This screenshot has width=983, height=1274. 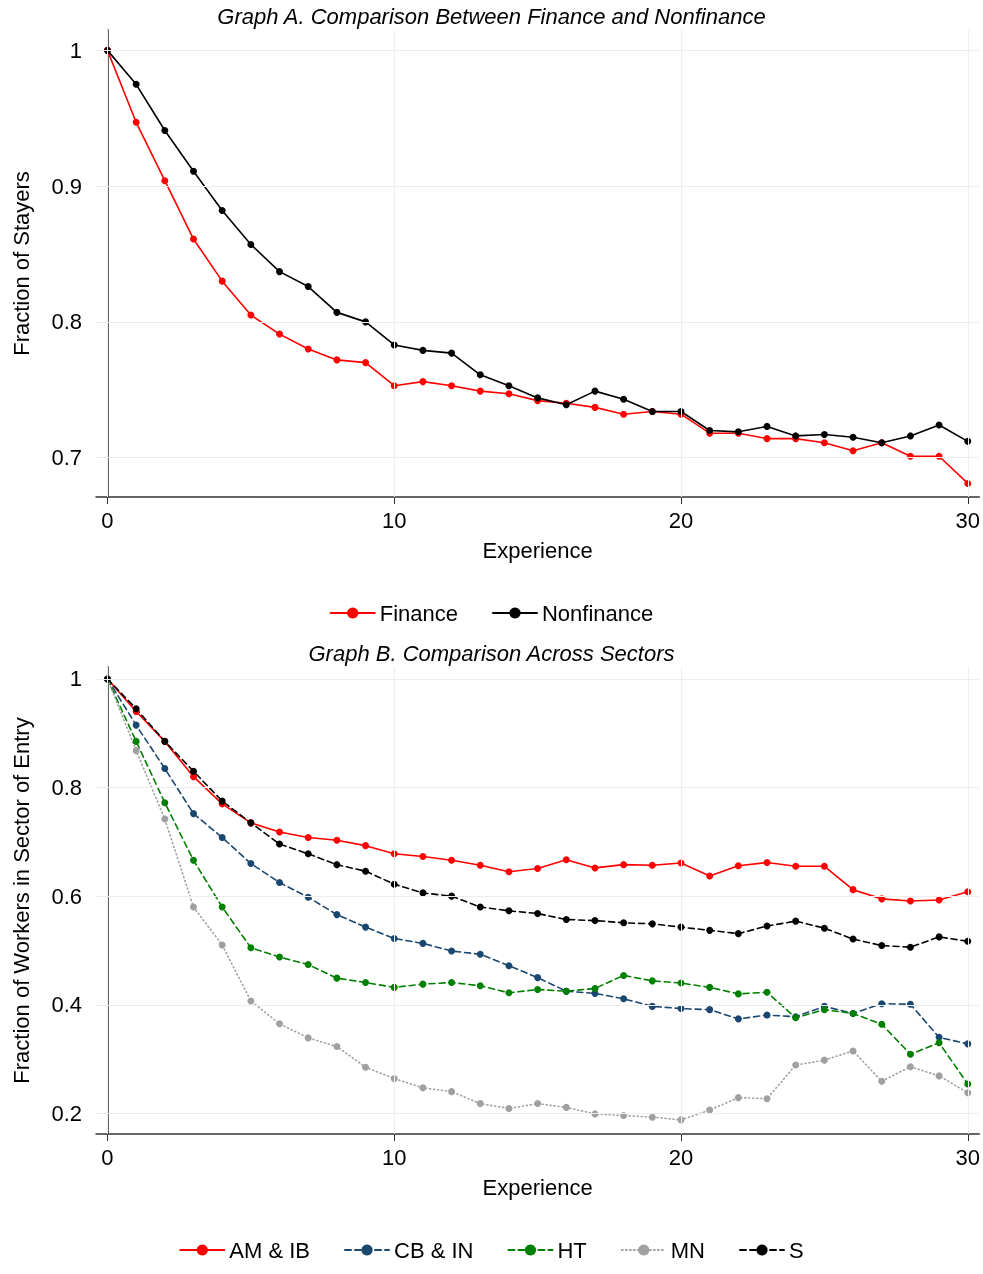 What do you see at coordinates (597, 613) in the screenshot?
I see `legend-label: Nonfinance` at bounding box center [597, 613].